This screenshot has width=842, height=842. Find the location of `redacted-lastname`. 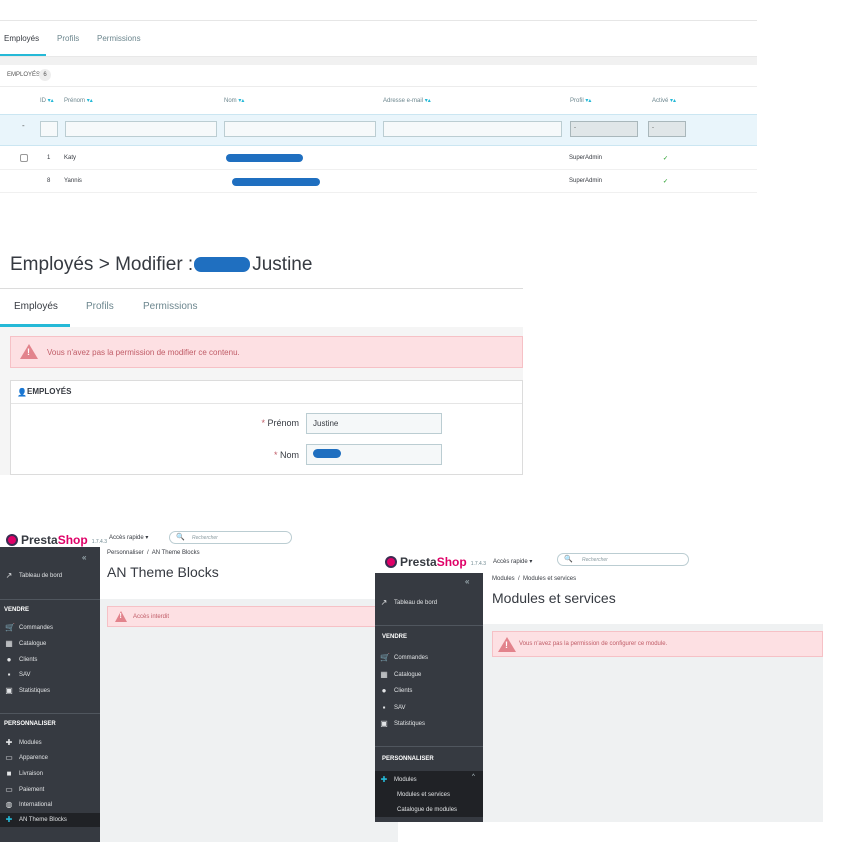

redacted-lastname is located at coordinates (276, 182).